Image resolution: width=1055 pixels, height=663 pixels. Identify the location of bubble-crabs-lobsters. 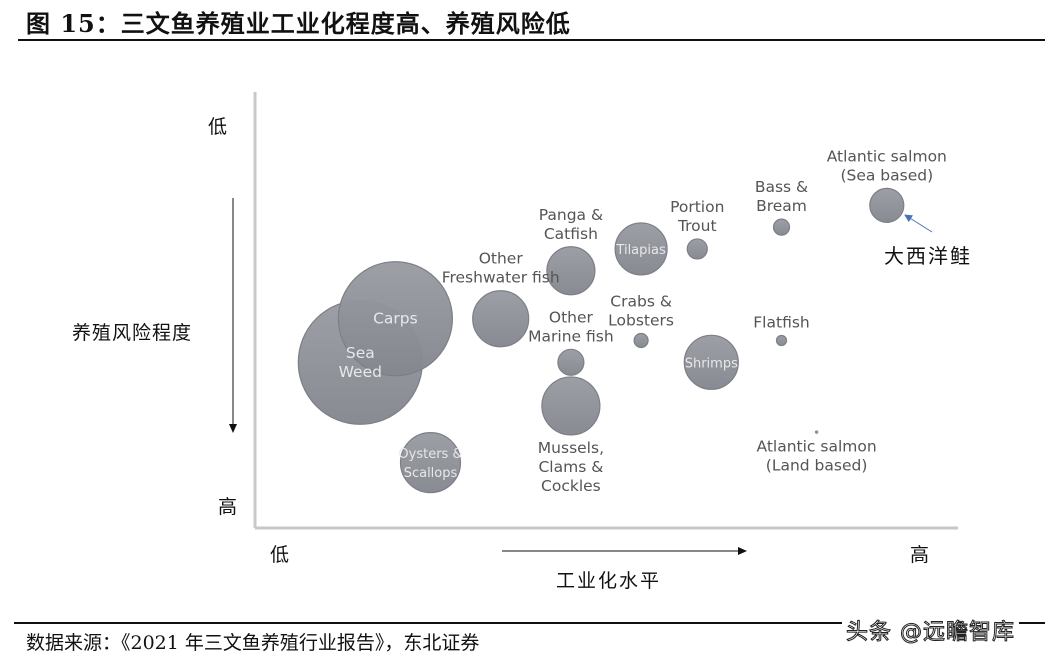
(641, 340).